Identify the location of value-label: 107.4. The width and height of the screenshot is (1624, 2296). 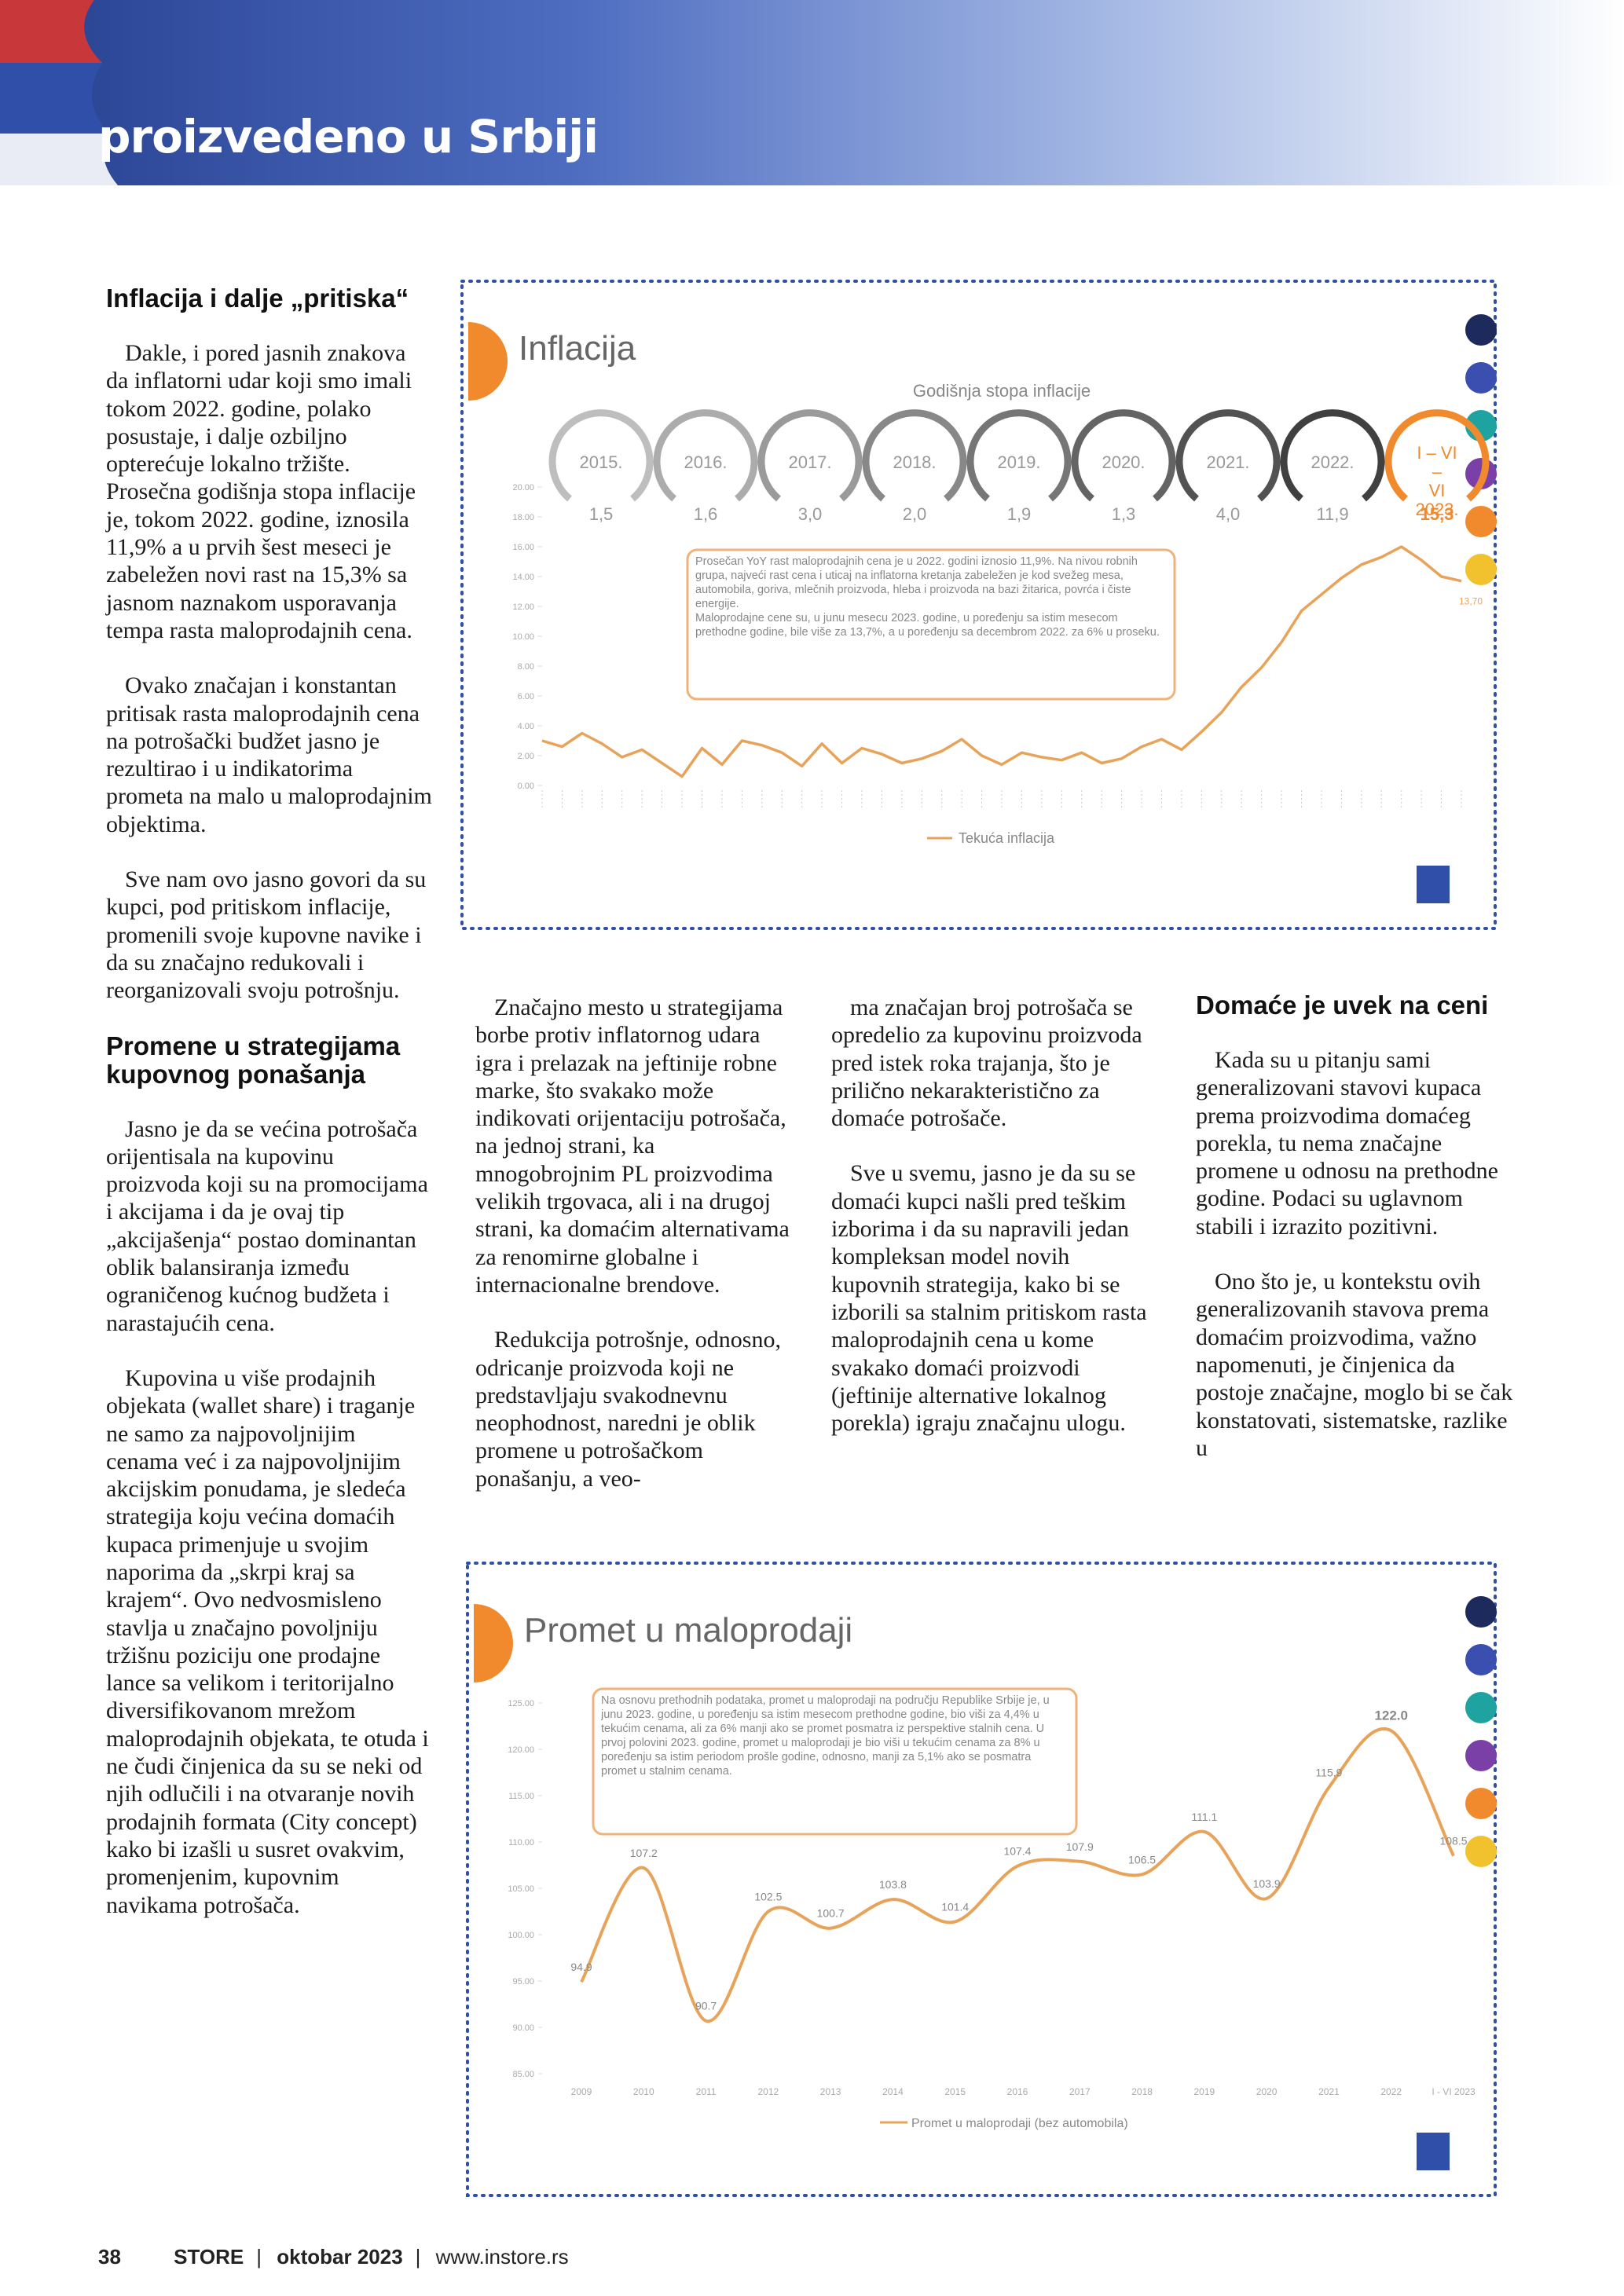
(1017, 1851).